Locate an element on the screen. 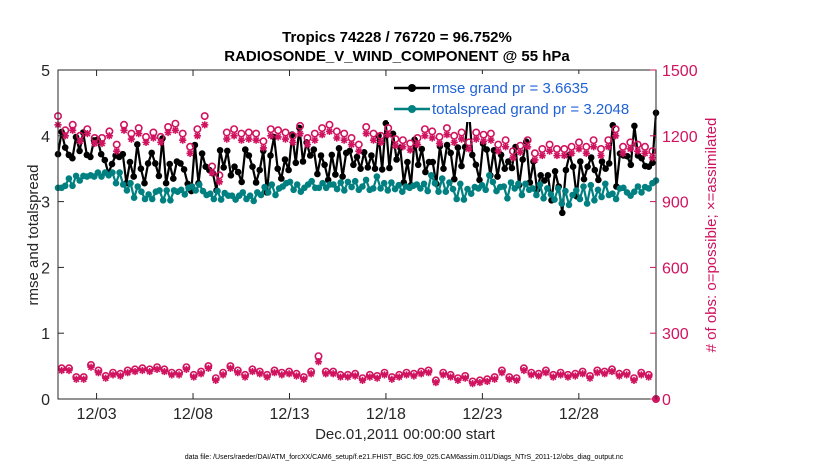 The width and height of the screenshot is (830, 470). legend-rmse-label: rmse grand pr = 3.6635 is located at coordinates (510, 88).